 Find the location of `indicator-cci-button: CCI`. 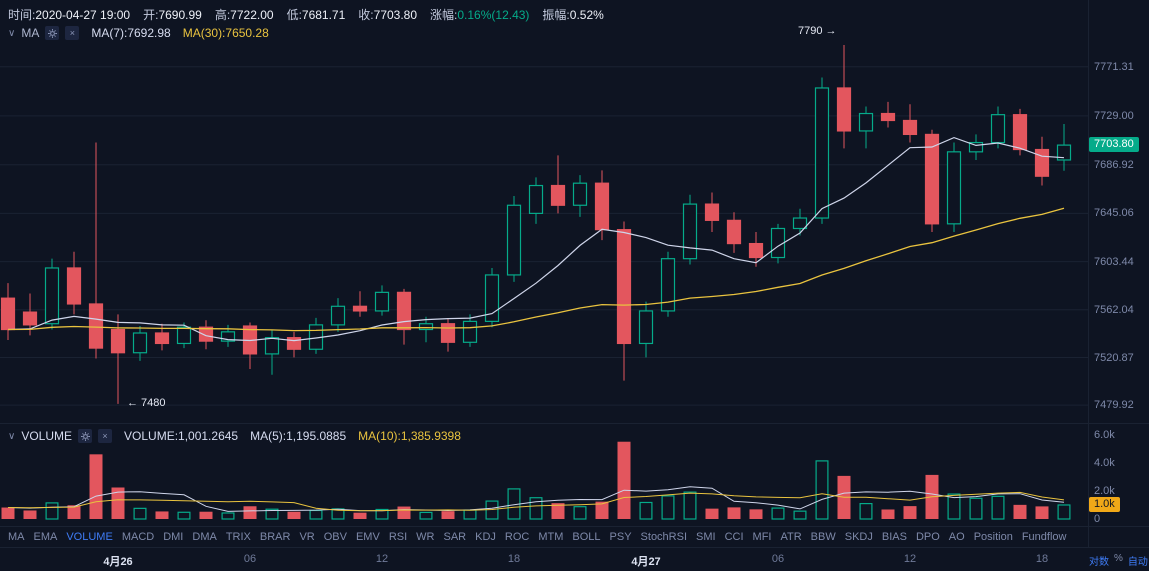

indicator-cci-button: CCI is located at coordinates (734, 537).